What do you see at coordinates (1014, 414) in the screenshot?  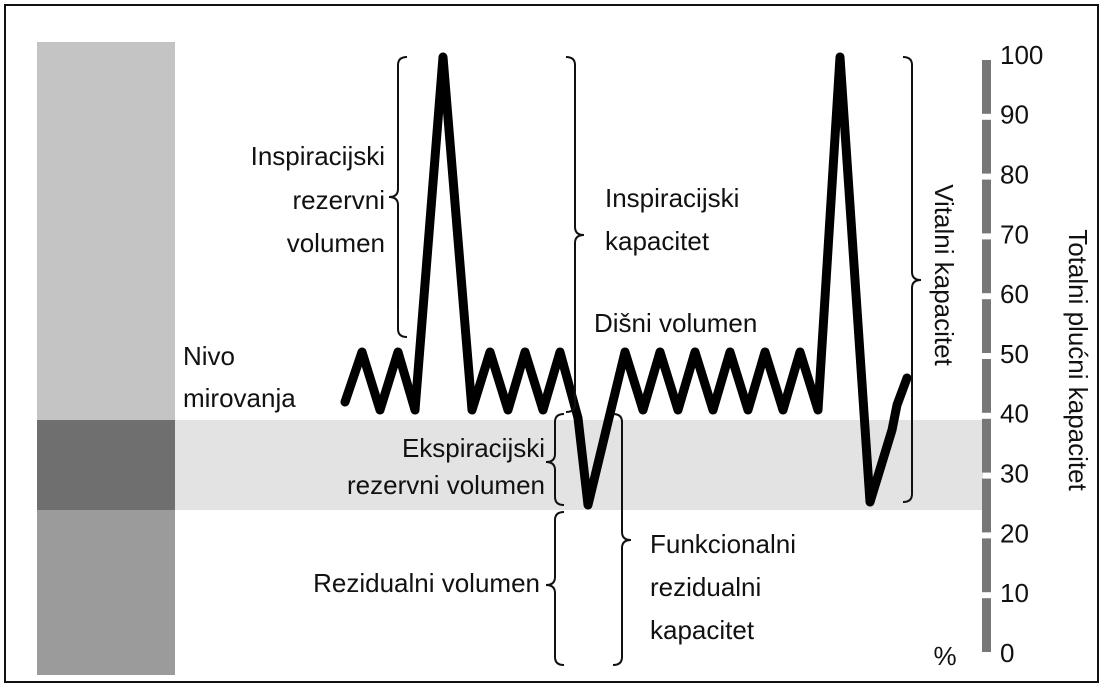 I see `tick-label: 40` at bounding box center [1014, 414].